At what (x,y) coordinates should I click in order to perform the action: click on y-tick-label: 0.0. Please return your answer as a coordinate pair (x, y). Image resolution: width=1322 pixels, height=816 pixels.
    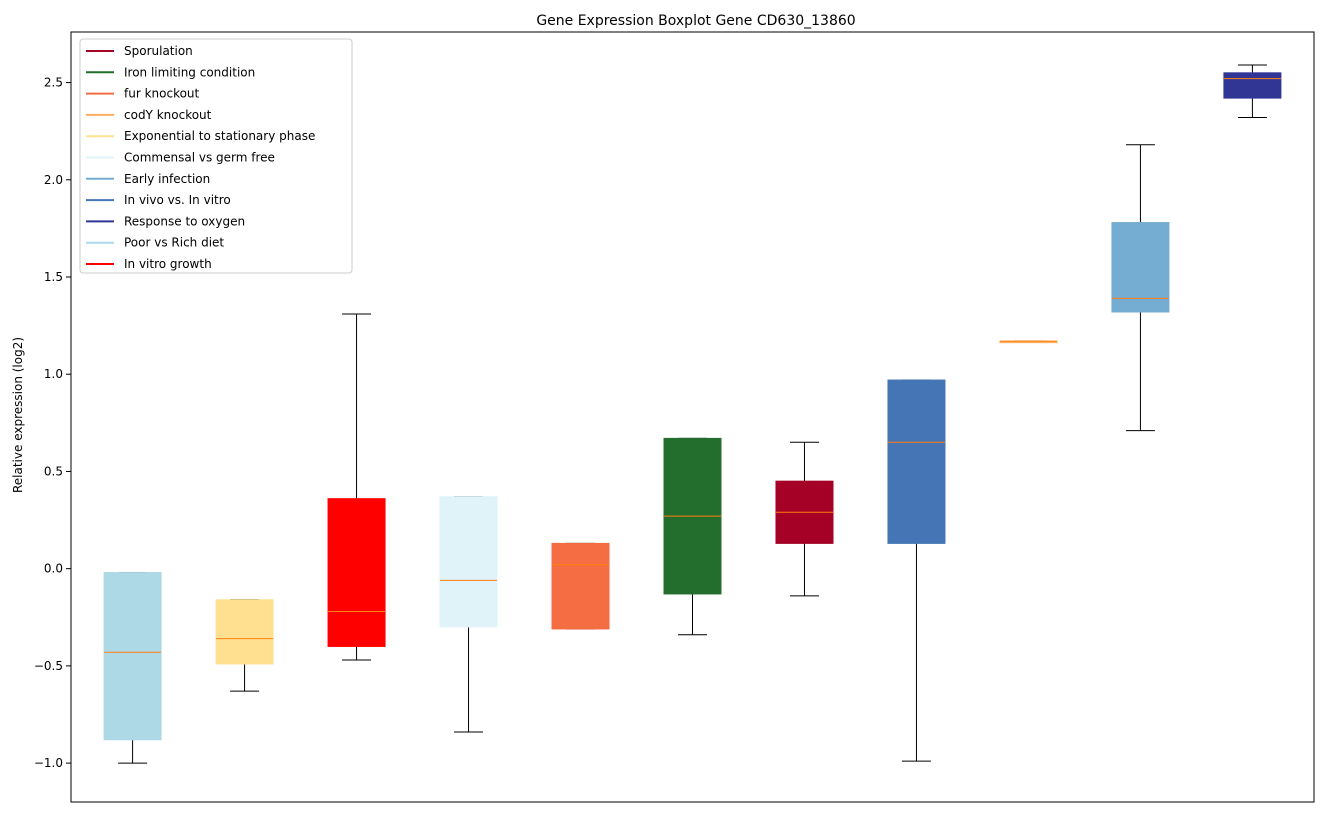
    Looking at the image, I should click on (53, 569).